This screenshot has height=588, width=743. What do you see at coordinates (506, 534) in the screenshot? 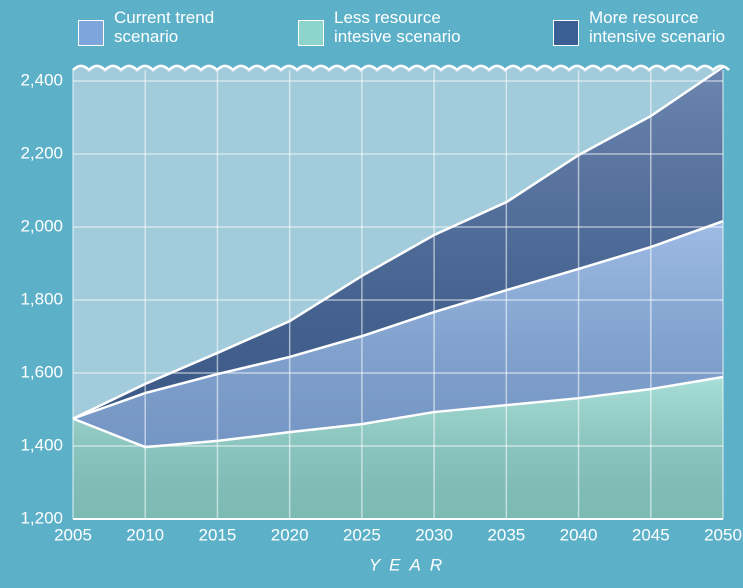
I see `x-tick-label: 2035` at bounding box center [506, 534].